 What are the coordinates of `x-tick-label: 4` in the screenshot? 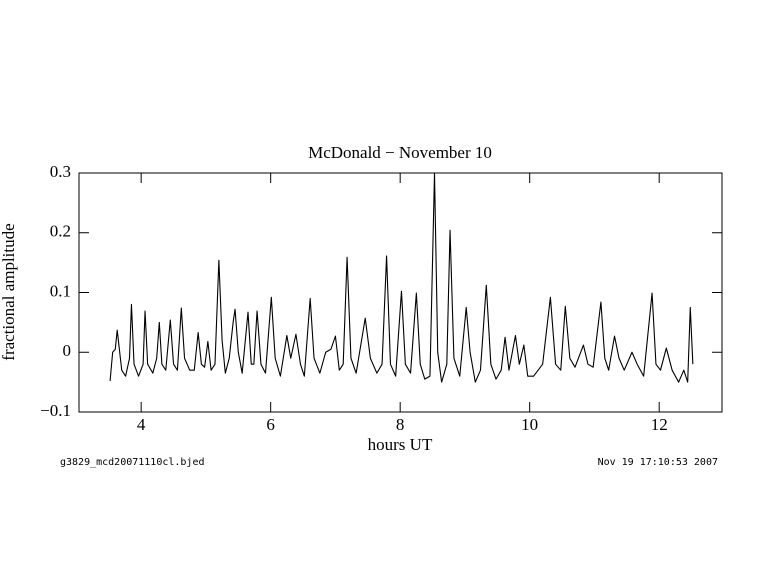 It's located at (141, 424).